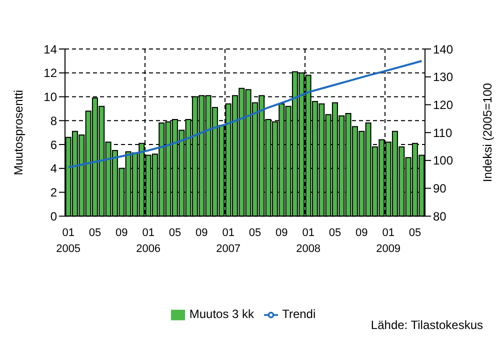  I want to click on y2-tick-label: 80, so click(440, 216).